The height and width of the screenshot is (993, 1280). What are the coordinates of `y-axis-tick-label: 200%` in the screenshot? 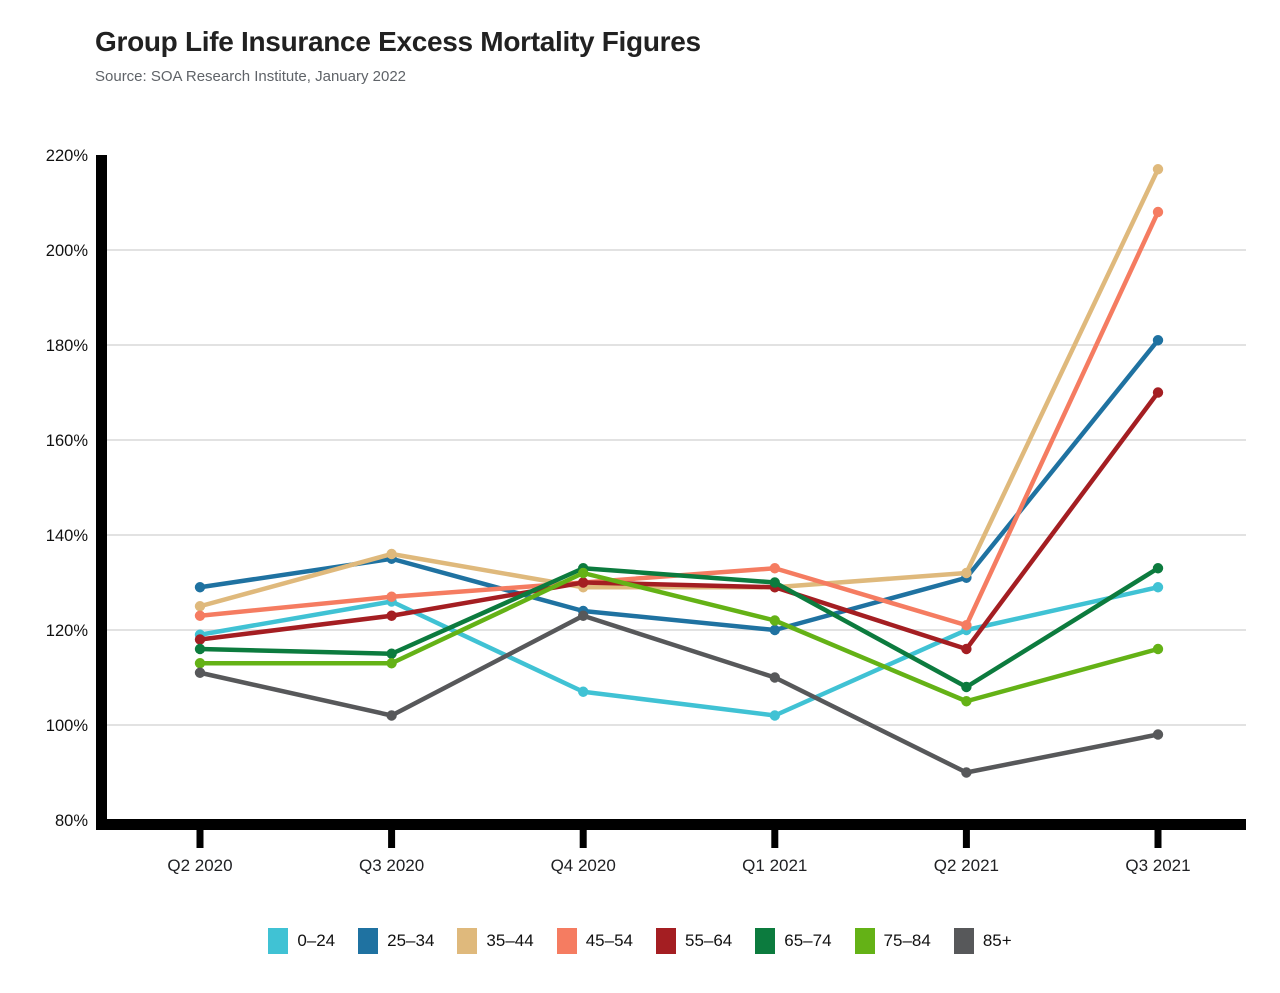 It's located at (67, 251).